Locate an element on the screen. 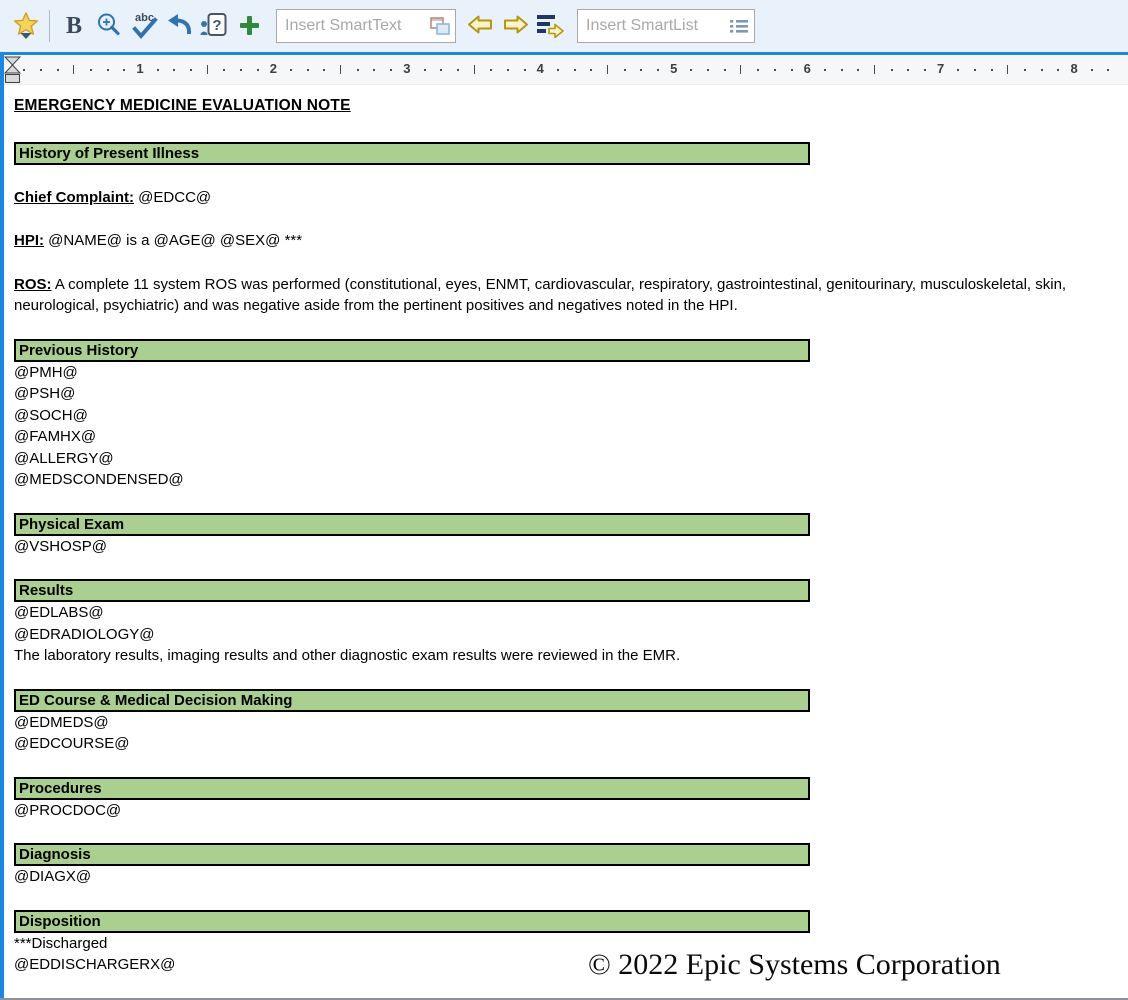 This screenshot has width=1128, height=1000. ruler-inch-label: 7 is located at coordinates (941, 68).